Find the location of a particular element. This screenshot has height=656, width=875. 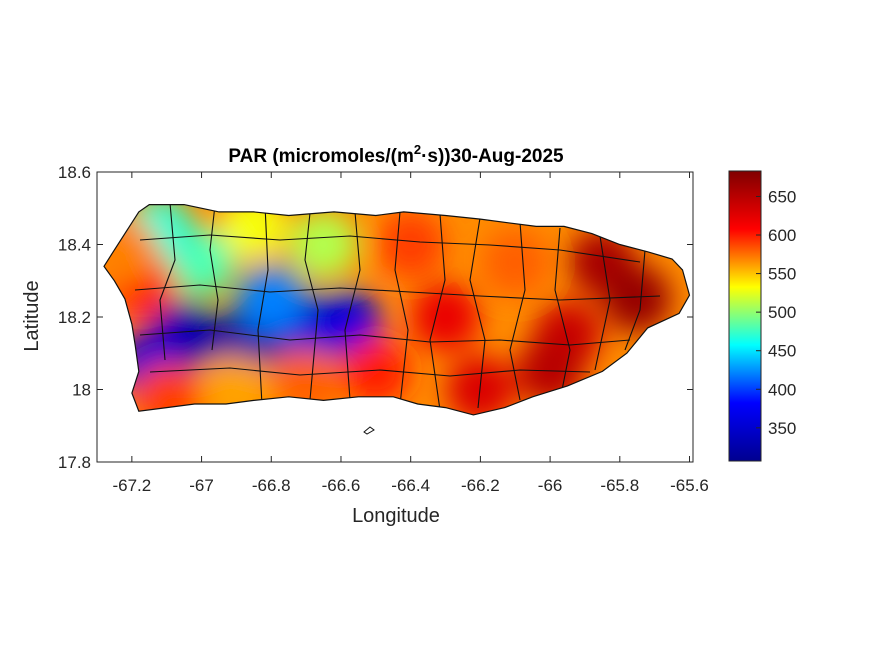

x-tick-label: -67 is located at coordinates (201, 485).